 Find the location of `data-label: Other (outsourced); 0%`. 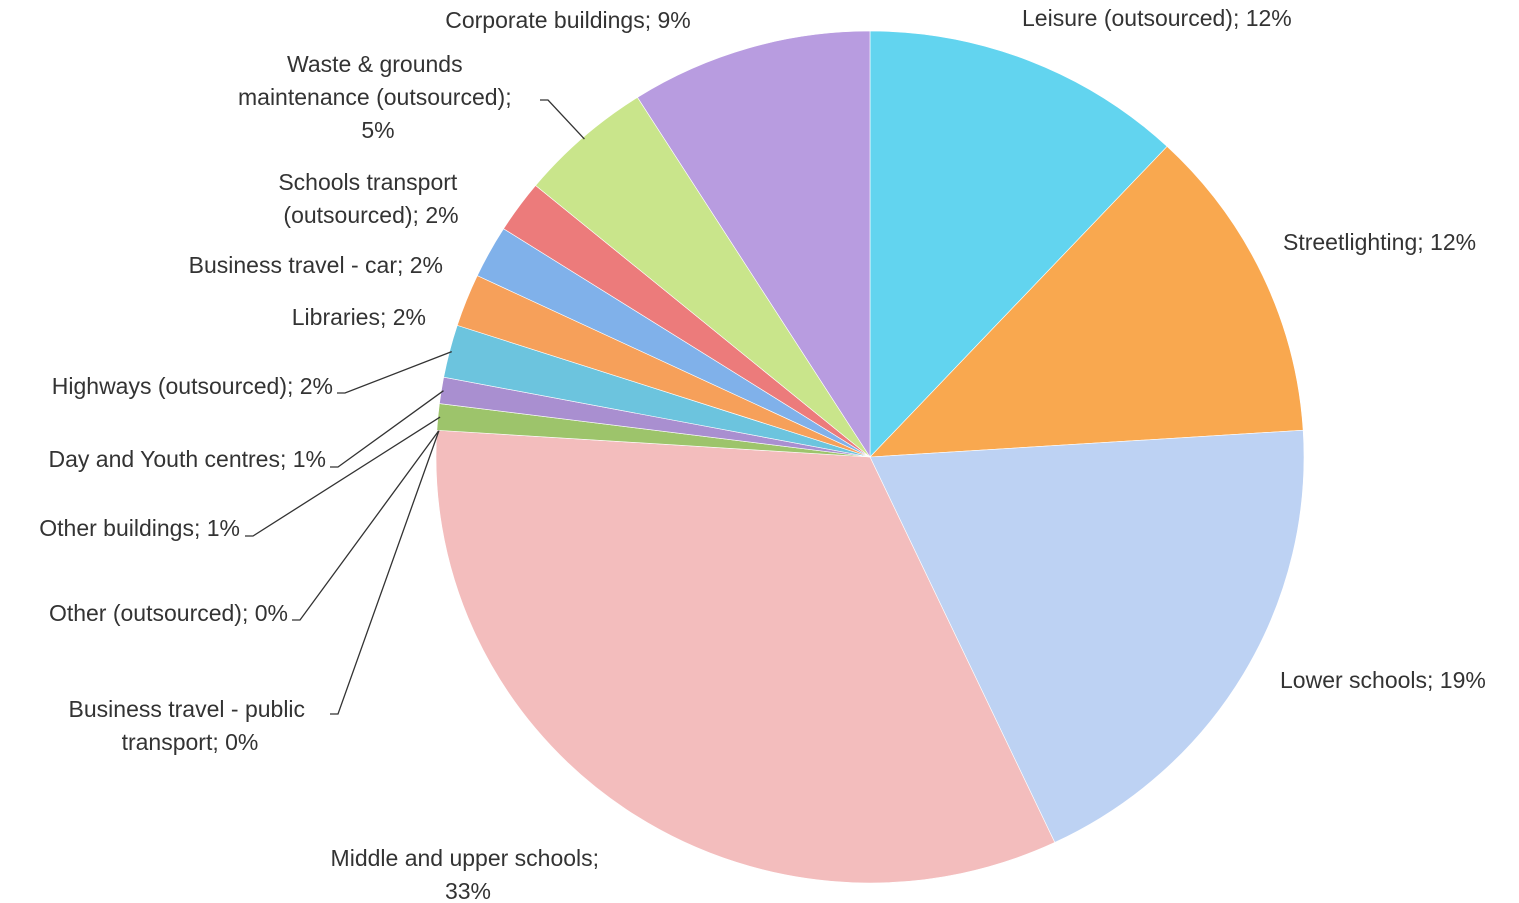

data-label: Other (outsourced); 0% is located at coordinates (168, 613).